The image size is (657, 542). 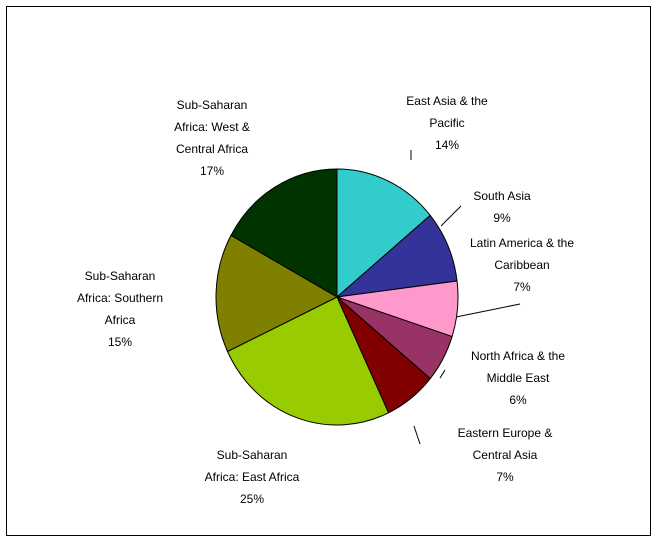 I want to click on slice-percent: 9%, so click(x=502, y=218).